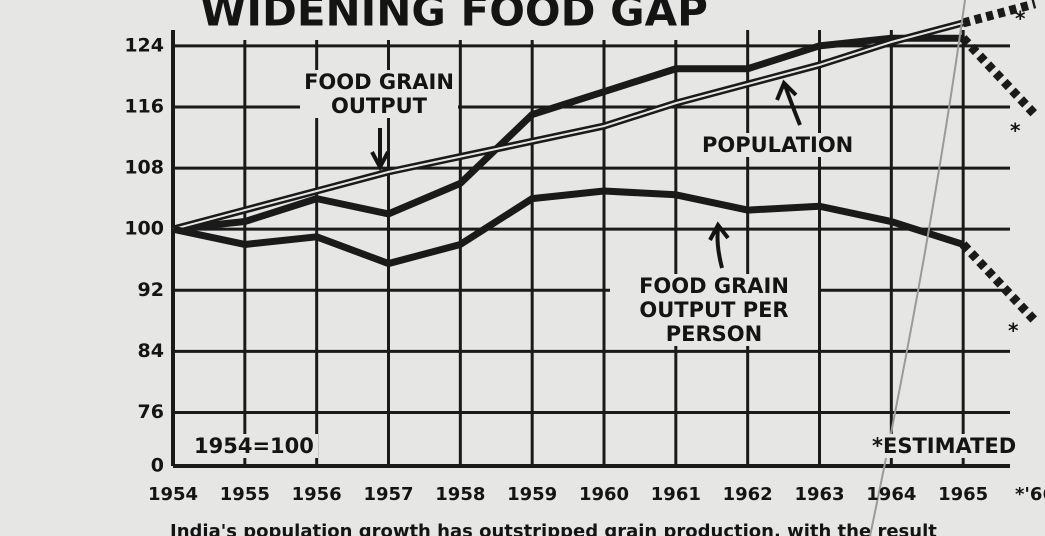  I want to click on series-label: FOOD GRAIN OUTPUT, so click(379, 94).